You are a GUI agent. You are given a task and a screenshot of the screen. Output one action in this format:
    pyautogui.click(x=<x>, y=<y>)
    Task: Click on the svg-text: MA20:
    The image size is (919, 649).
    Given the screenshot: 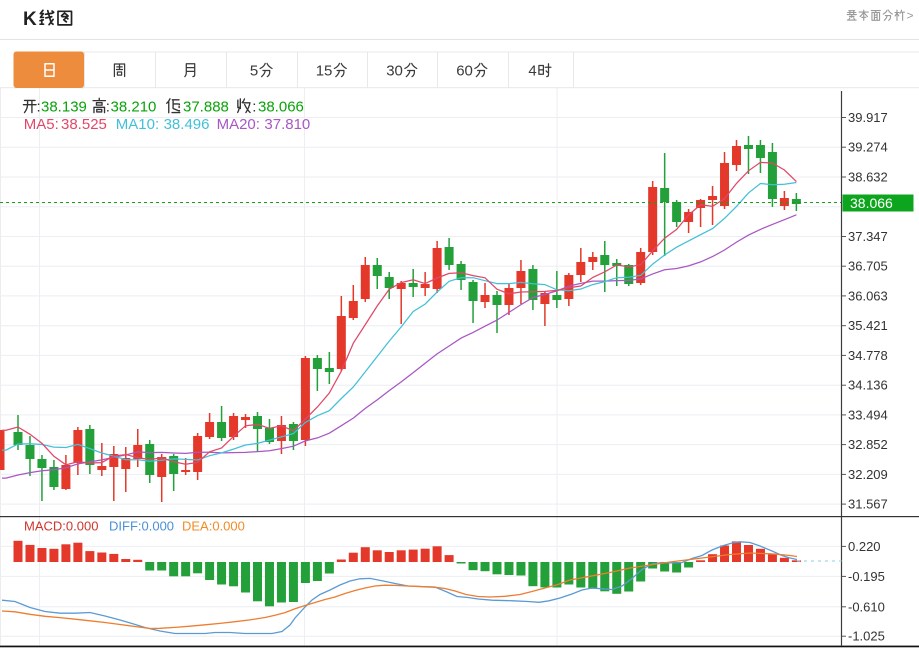 What is the action you would take?
    pyautogui.click(x=238, y=124)
    